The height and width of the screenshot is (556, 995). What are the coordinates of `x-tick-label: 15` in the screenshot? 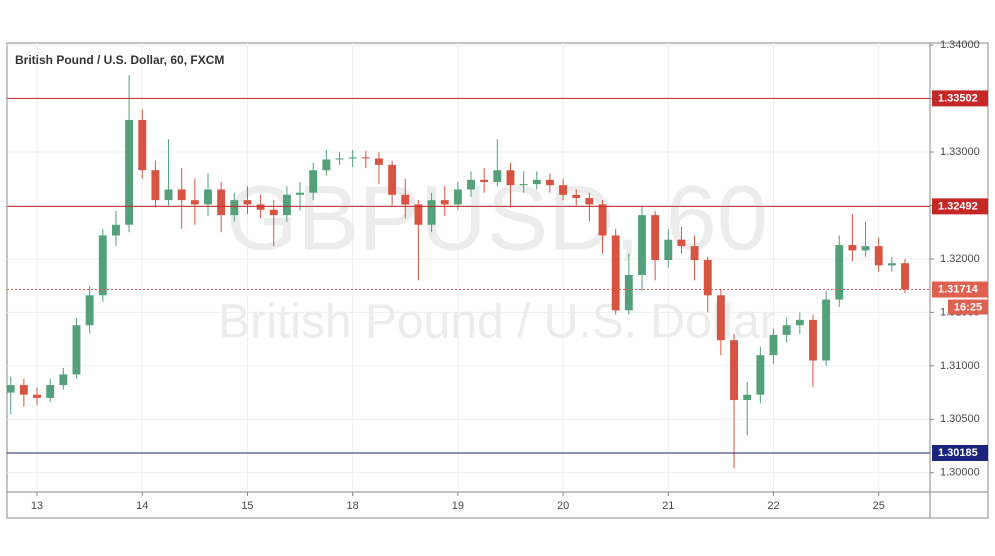 It's located at (247, 506).